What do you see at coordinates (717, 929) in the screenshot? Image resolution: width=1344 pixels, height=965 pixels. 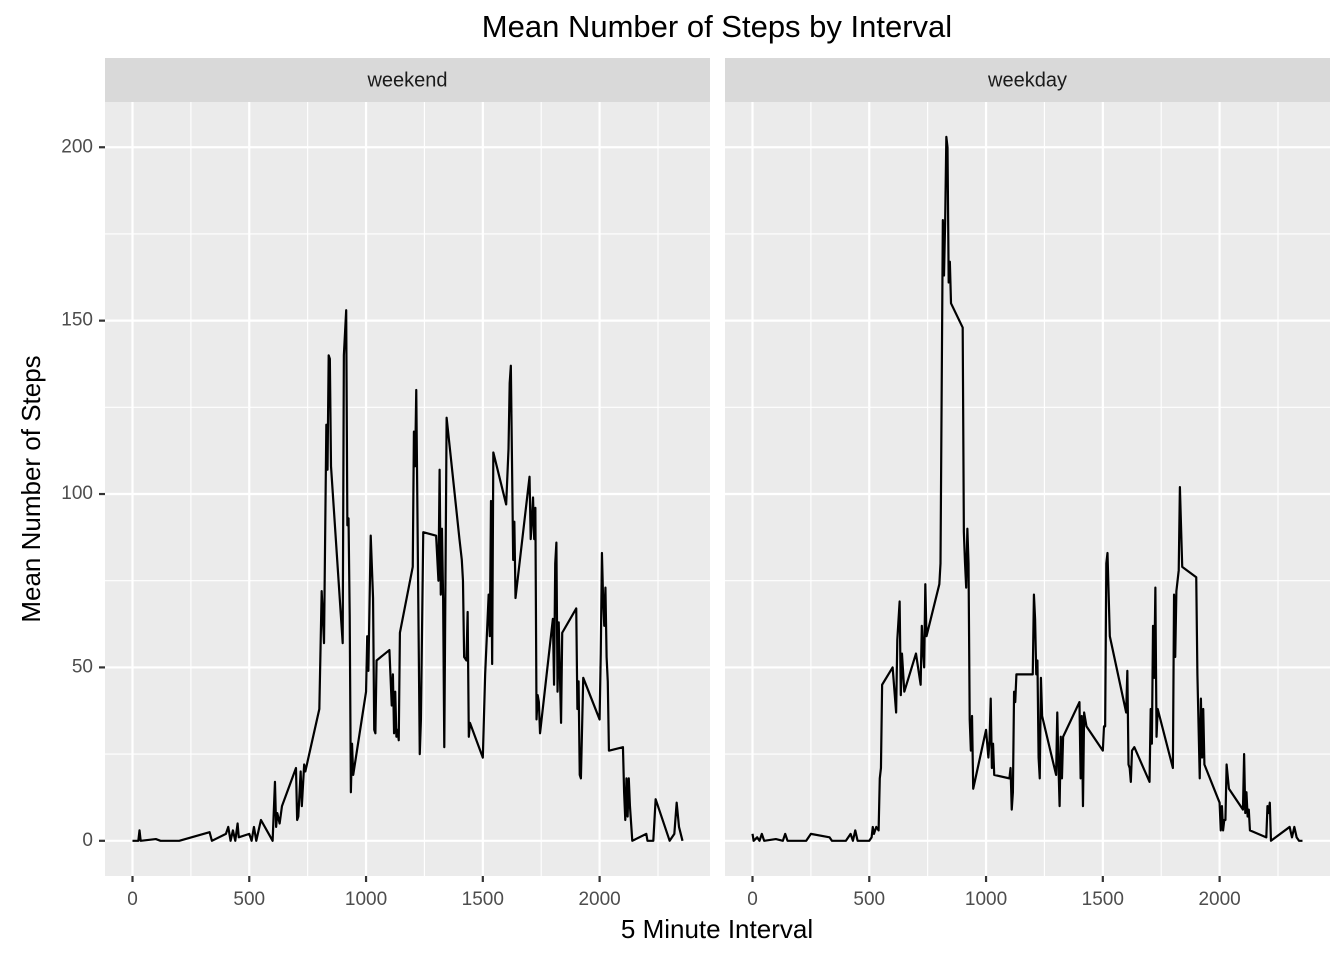 I see `x-axis-label: 5 Minute Interval` at bounding box center [717, 929].